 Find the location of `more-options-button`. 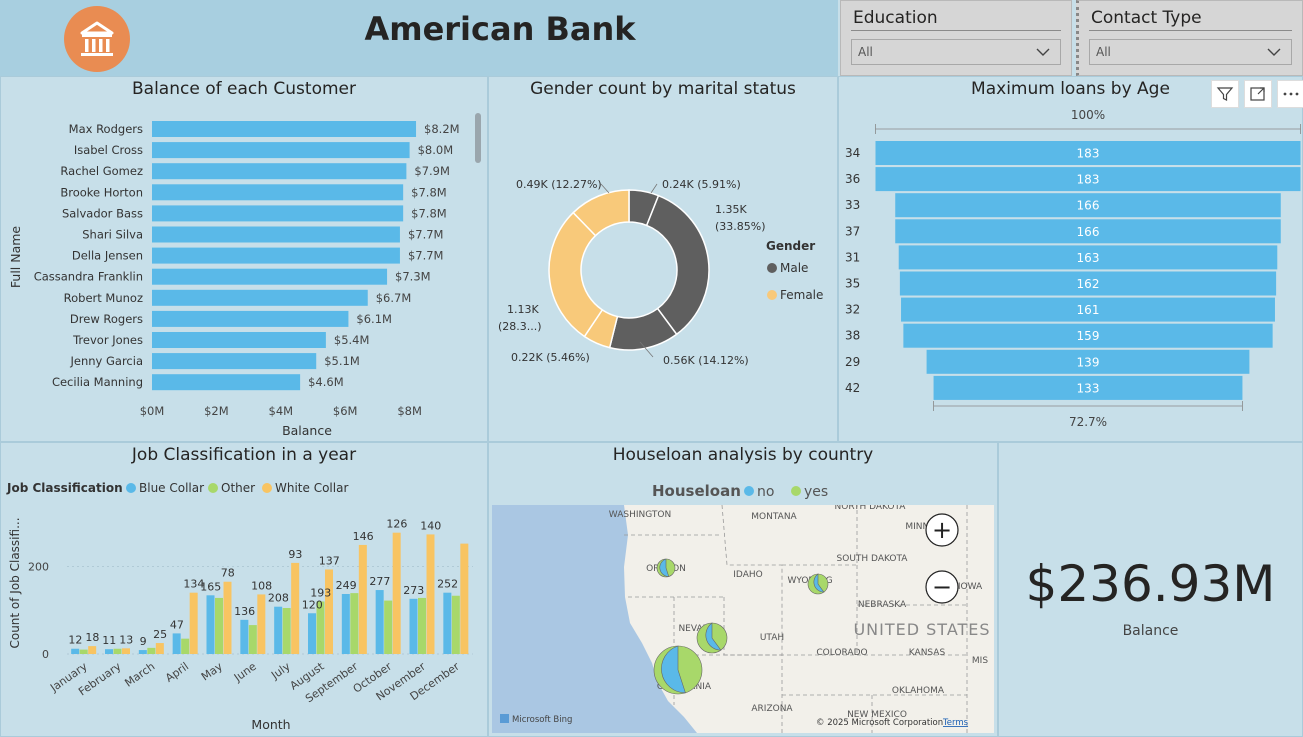

more-options-button is located at coordinates (1290, 94).